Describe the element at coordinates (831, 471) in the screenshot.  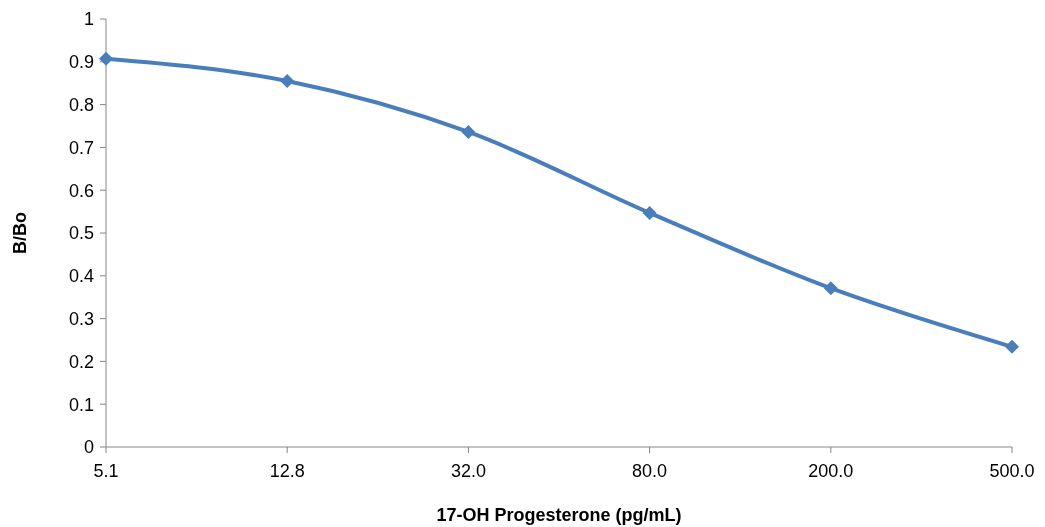
I see `x-tick-label: 200.0` at that location.